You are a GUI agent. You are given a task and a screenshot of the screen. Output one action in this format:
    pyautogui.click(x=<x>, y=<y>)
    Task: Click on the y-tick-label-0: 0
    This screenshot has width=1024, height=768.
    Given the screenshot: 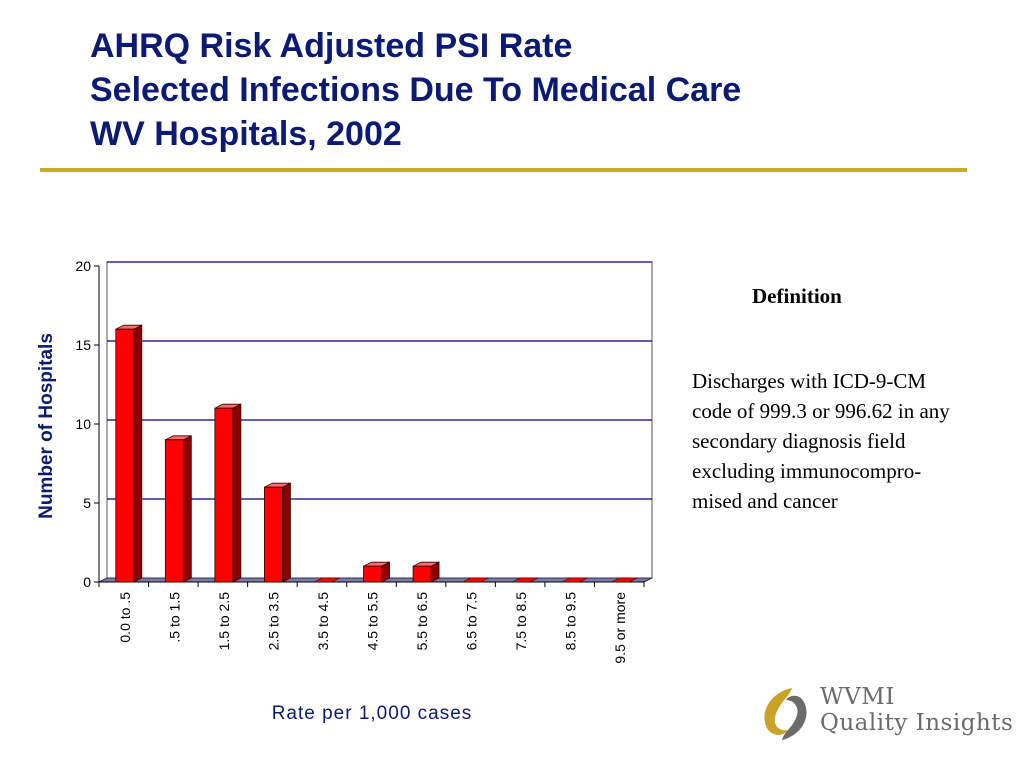 What is the action you would take?
    pyautogui.click(x=87, y=582)
    